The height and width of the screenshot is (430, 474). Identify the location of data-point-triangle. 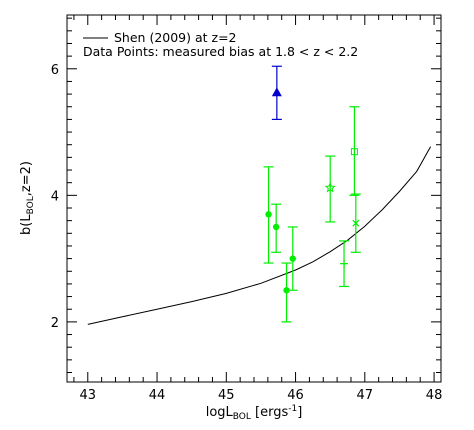
(276, 92).